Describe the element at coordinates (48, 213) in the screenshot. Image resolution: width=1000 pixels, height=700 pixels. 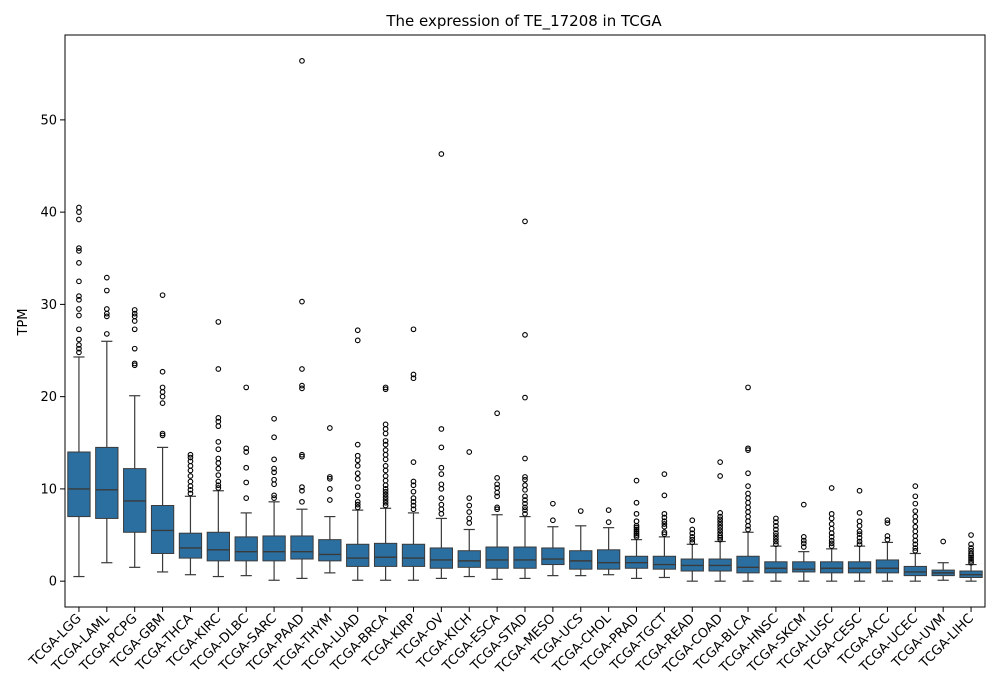
I see `y-tick-label: 40` at that location.